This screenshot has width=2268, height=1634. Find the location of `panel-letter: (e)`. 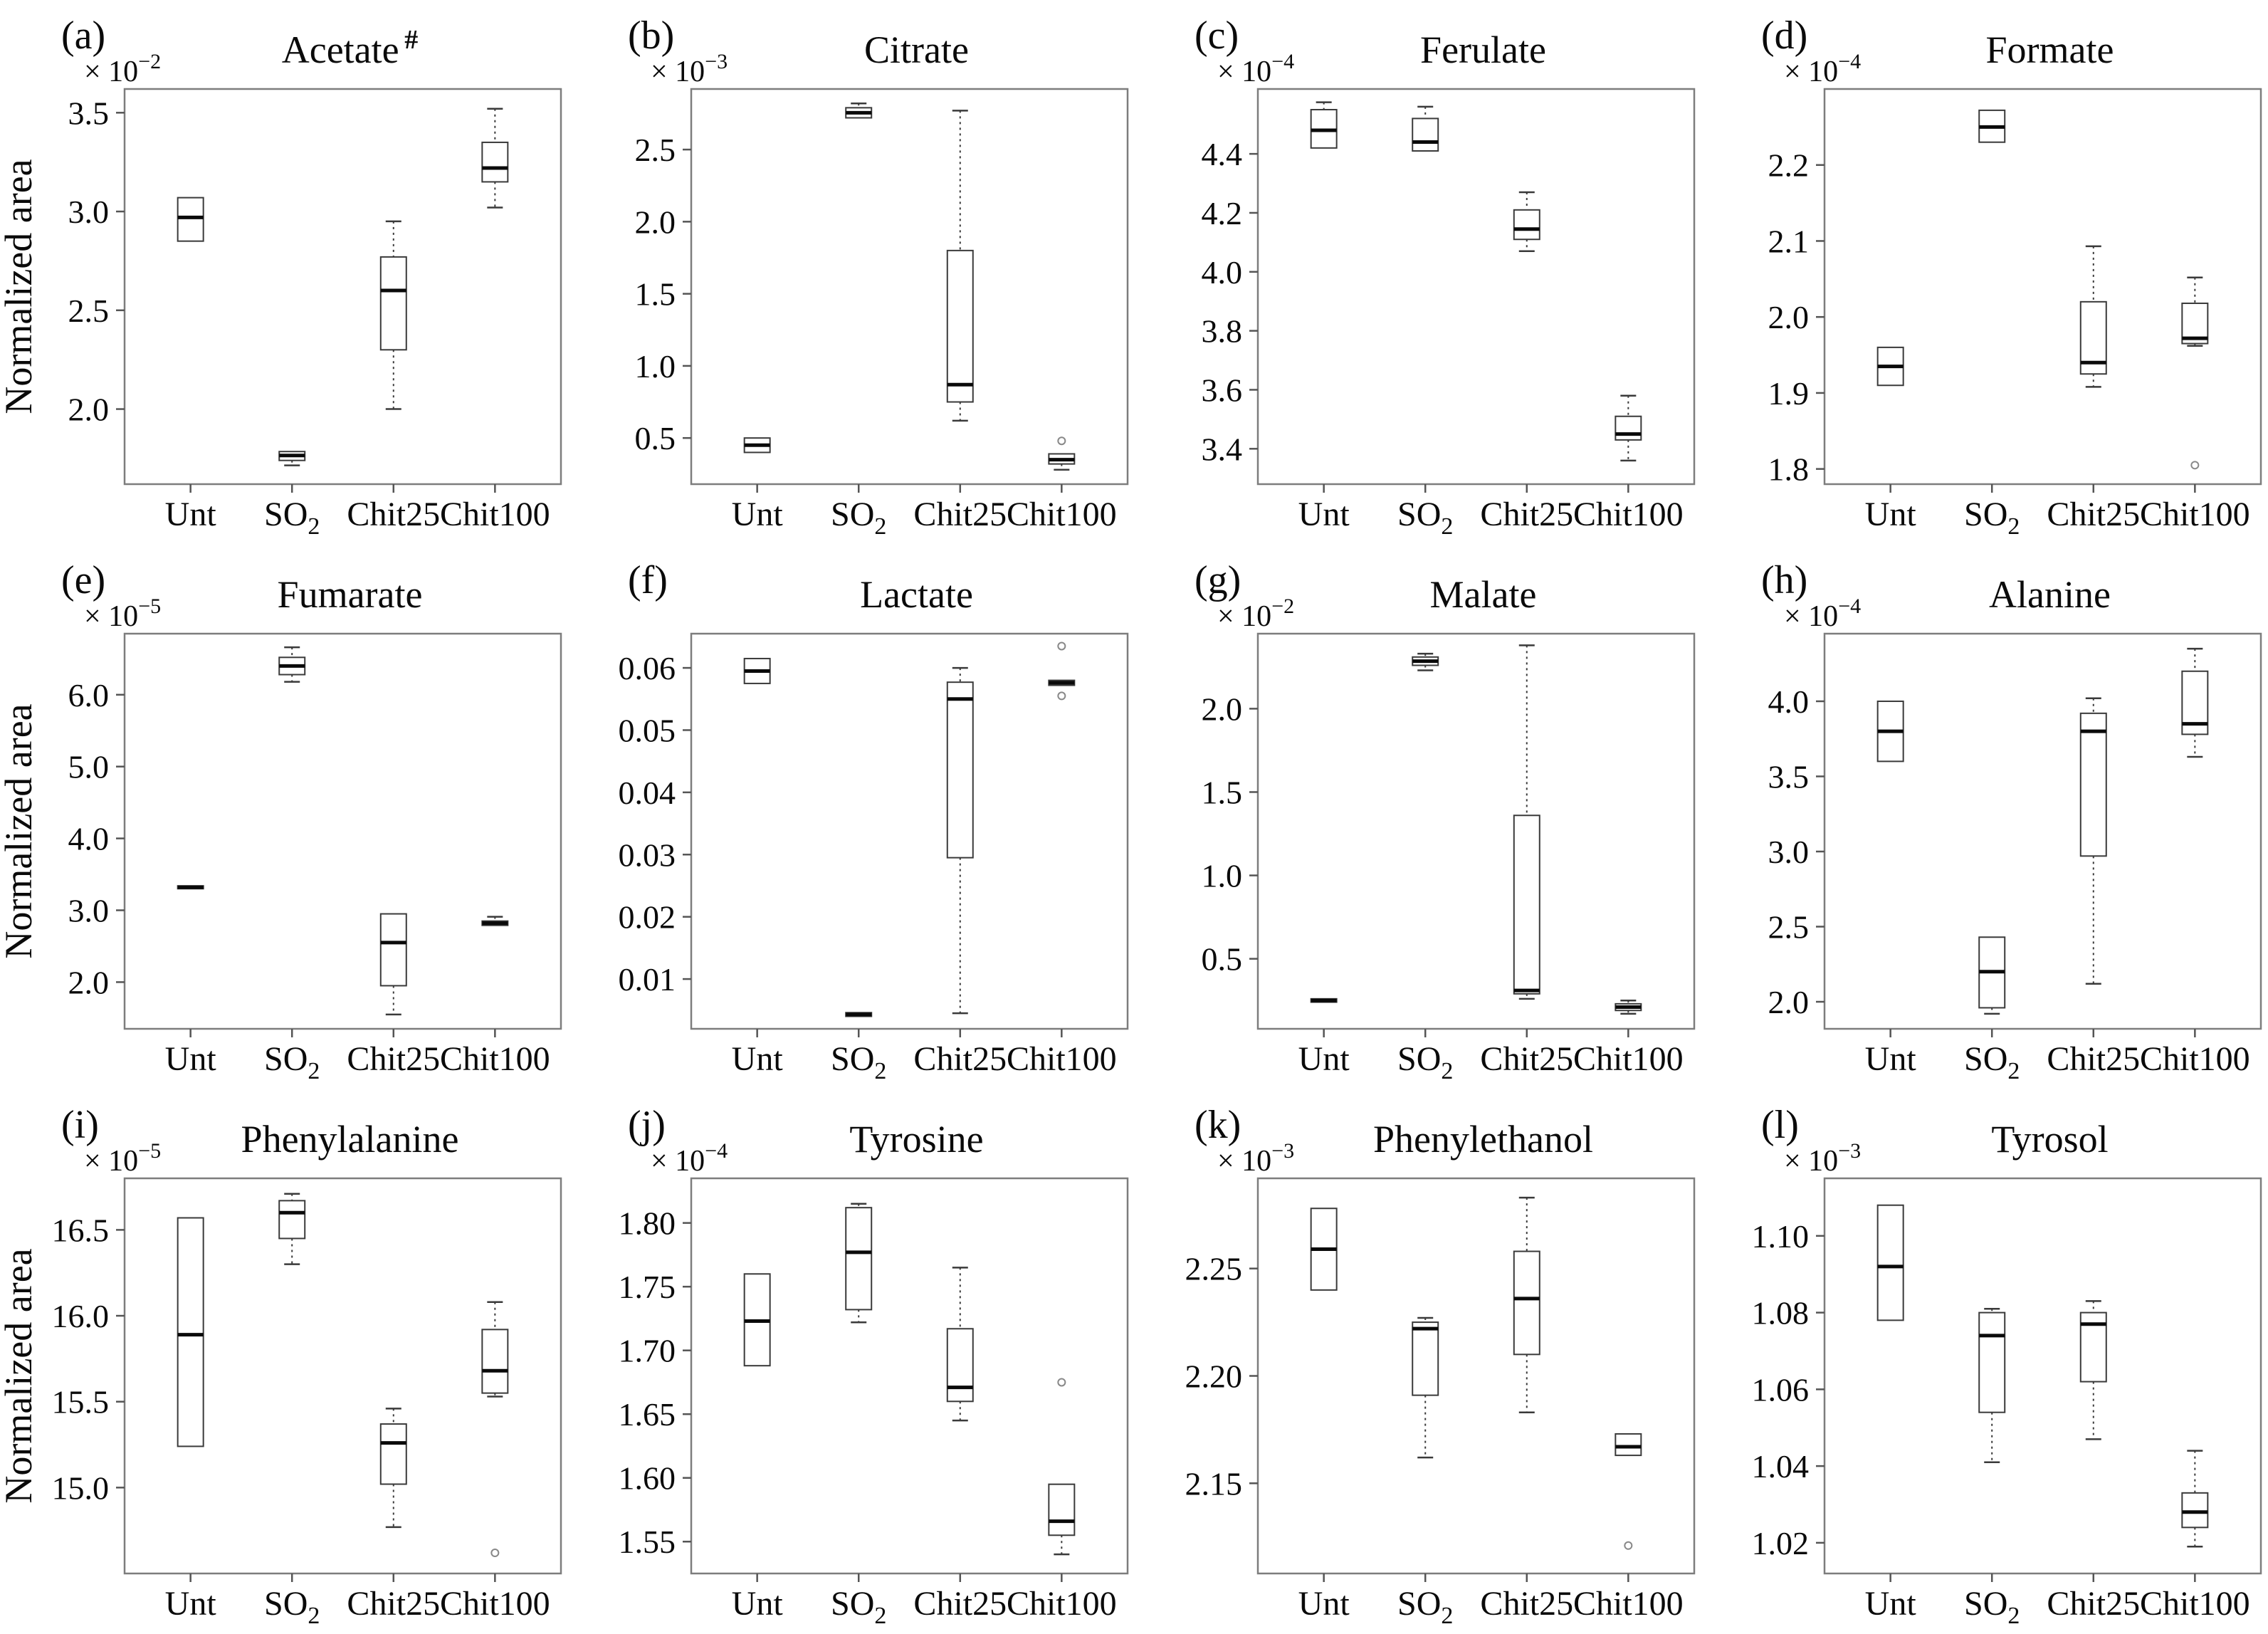

panel-letter: (e) is located at coordinates (83, 580).